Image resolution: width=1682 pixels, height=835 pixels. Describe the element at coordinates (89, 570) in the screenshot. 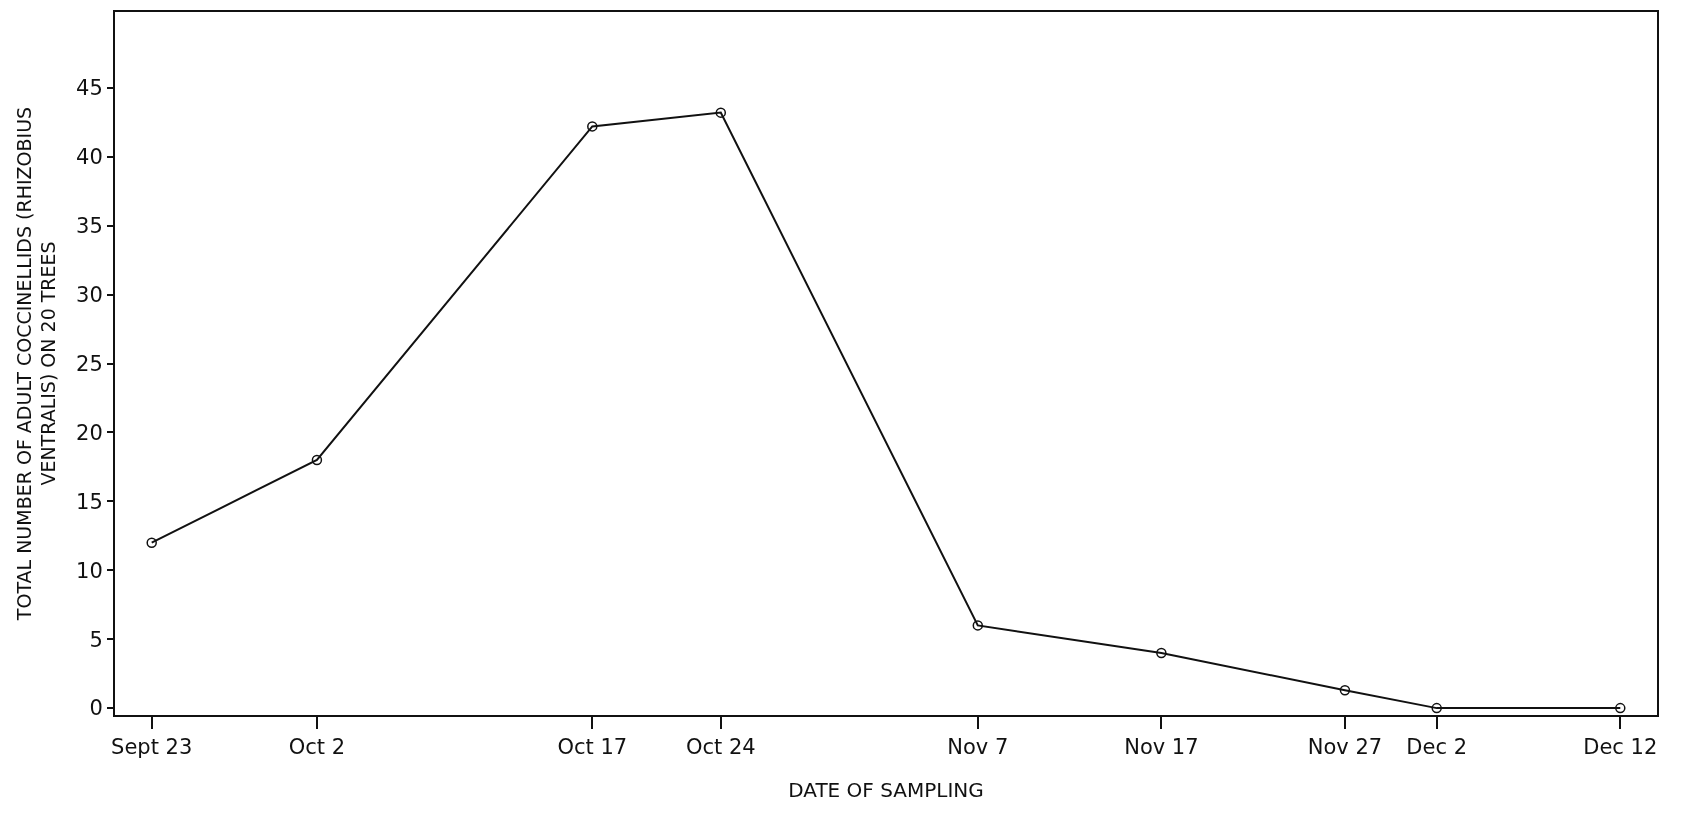

I see `y-tick-label: 10` at that location.